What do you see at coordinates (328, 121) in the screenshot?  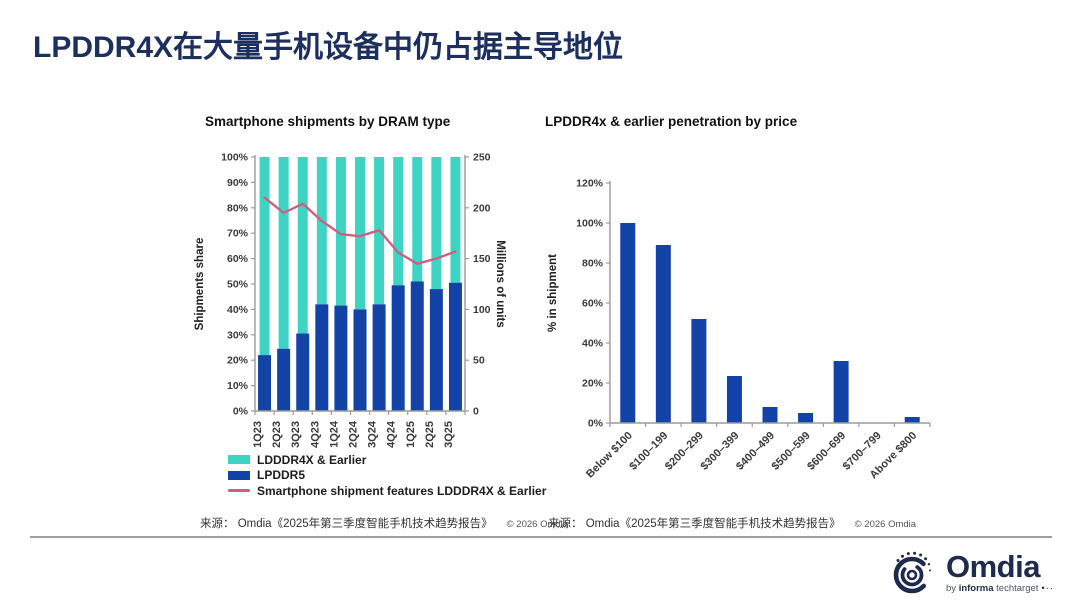 I see `left-chart-title: Smartphone shipments by DRAM type` at bounding box center [328, 121].